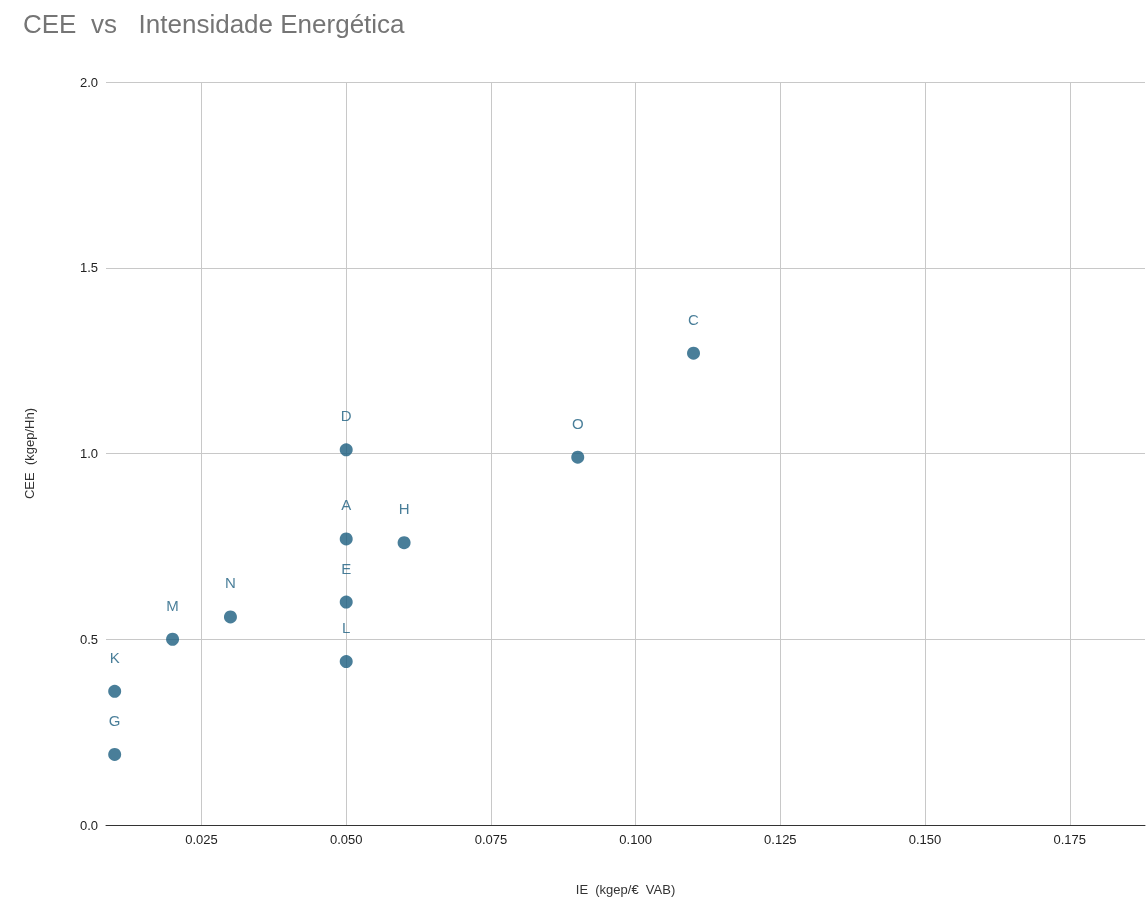 Image resolution: width=1146 pixels, height=901 pixels. Describe the element at coordinates (694, 319) in the screenshot. I see `data-label: C` at that location.